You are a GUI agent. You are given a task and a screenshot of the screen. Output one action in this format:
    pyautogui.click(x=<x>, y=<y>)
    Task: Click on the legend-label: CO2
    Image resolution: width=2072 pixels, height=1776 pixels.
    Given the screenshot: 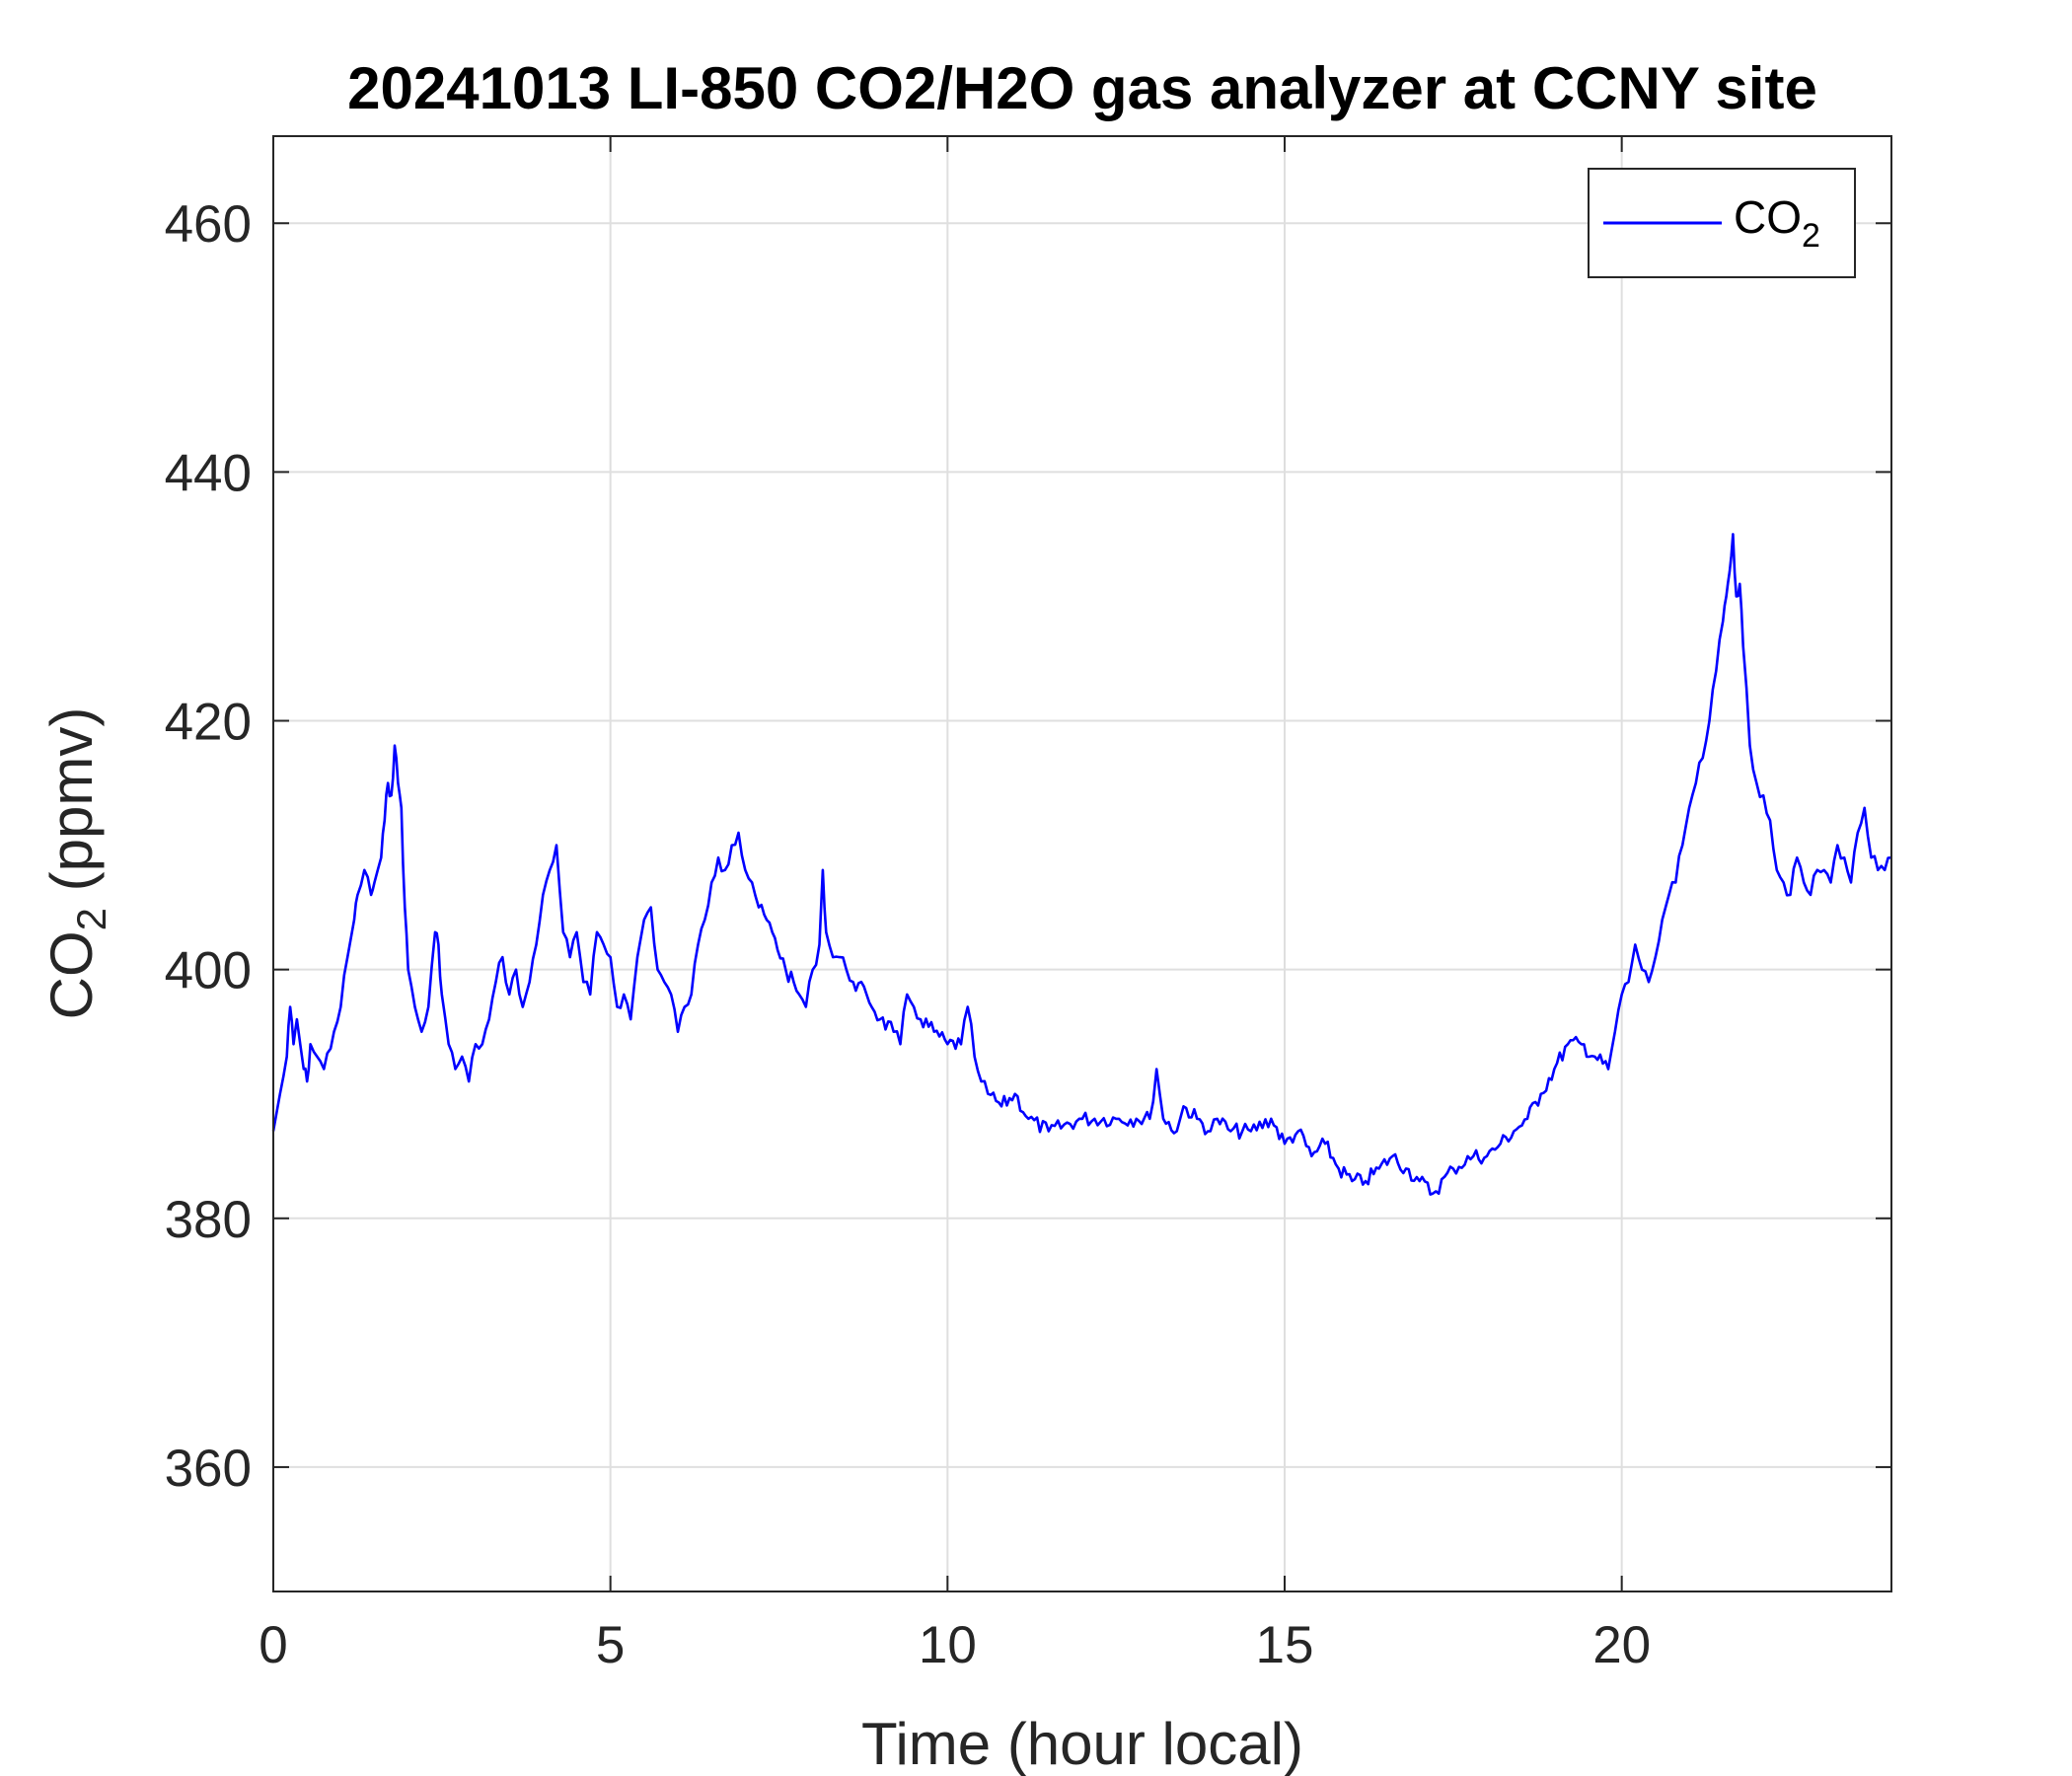 What is the action you would take?
    pyautogui.click(x=1777, y=223)
    